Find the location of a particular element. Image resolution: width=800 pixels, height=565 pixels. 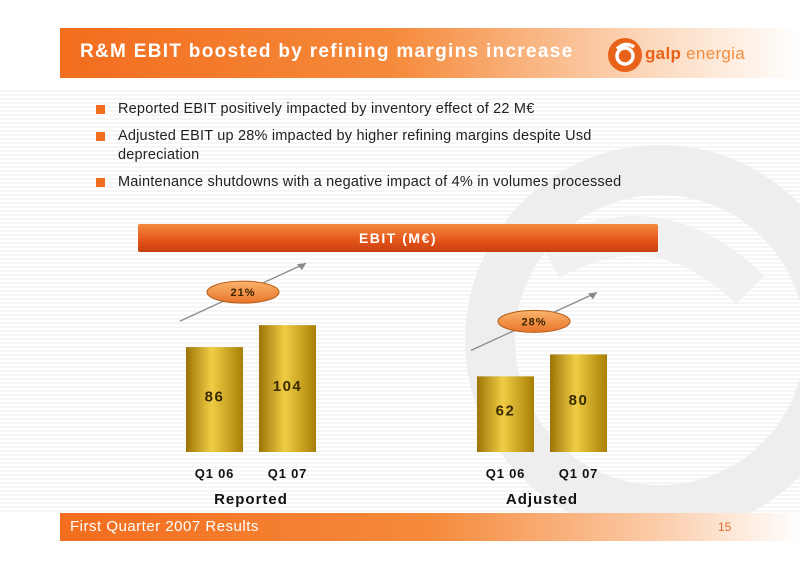

group-label: Reported is located at coordinates (251, 499).